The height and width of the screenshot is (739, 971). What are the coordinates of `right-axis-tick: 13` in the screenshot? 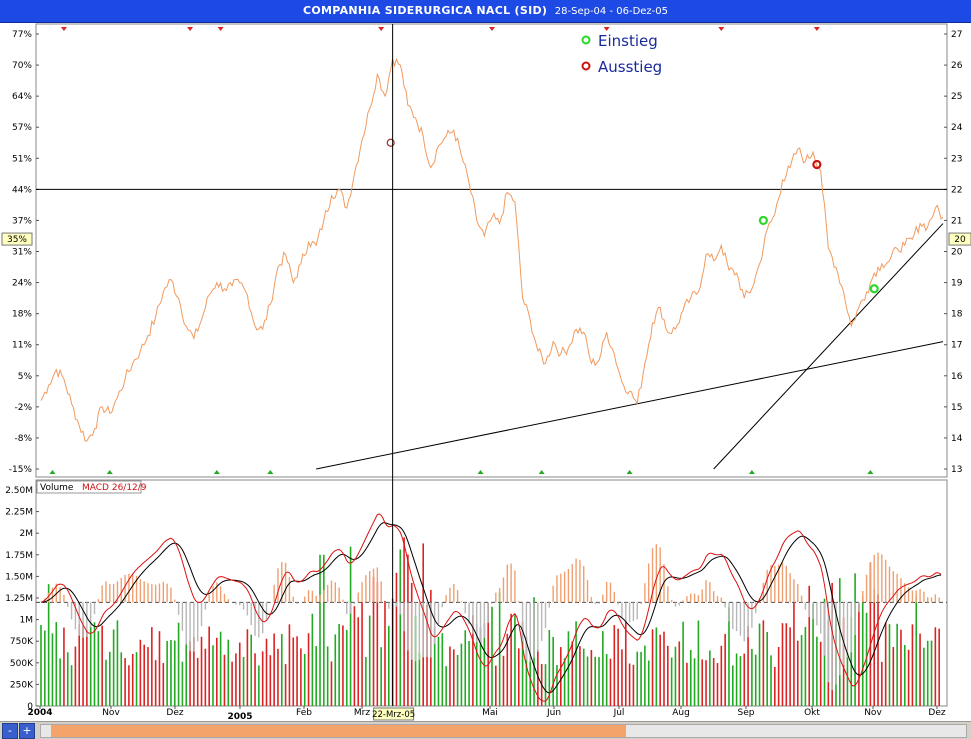 It's located at (956, 470).